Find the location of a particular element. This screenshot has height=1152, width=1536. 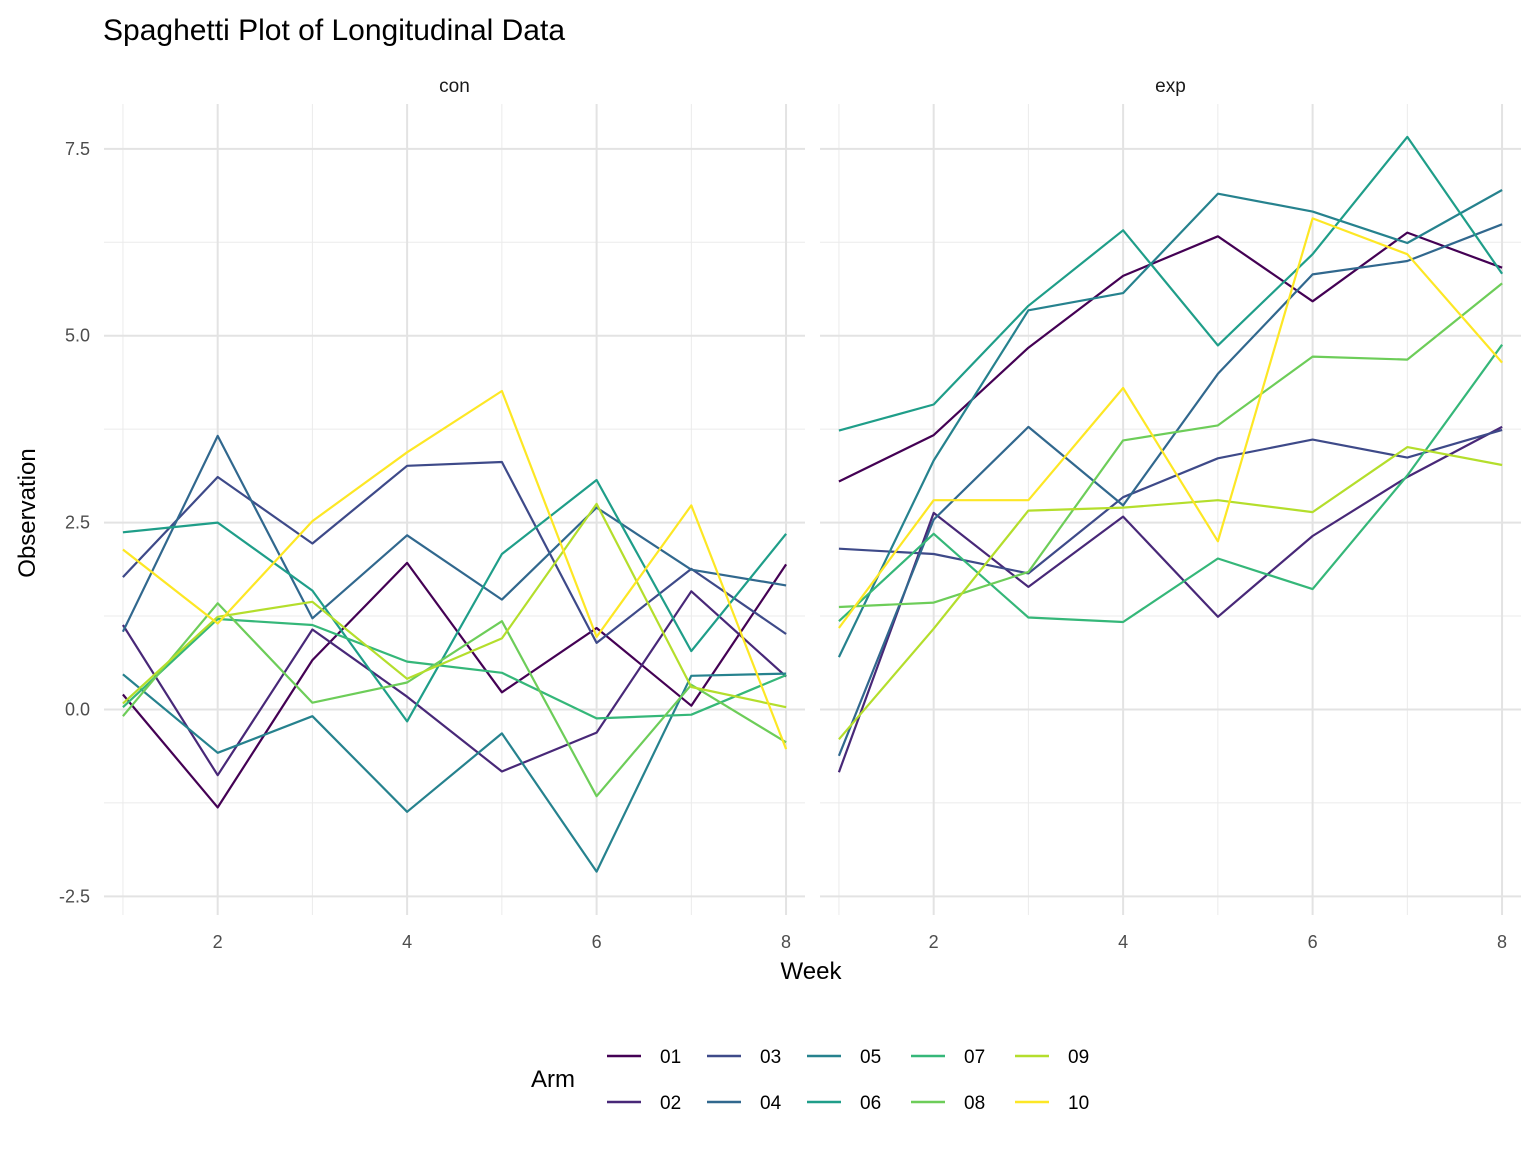

y-tick-label: 7.5 is located at coordinates (77, 149).